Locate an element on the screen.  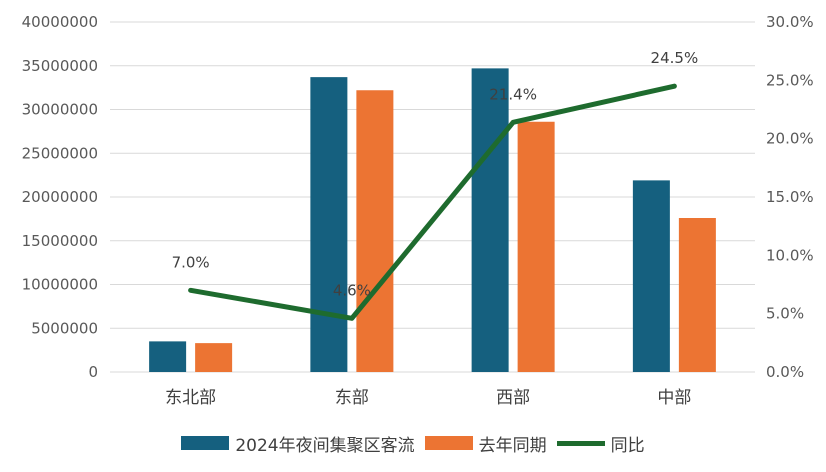
right-tick-label: 20.0% is located at coordinates (790, 139).